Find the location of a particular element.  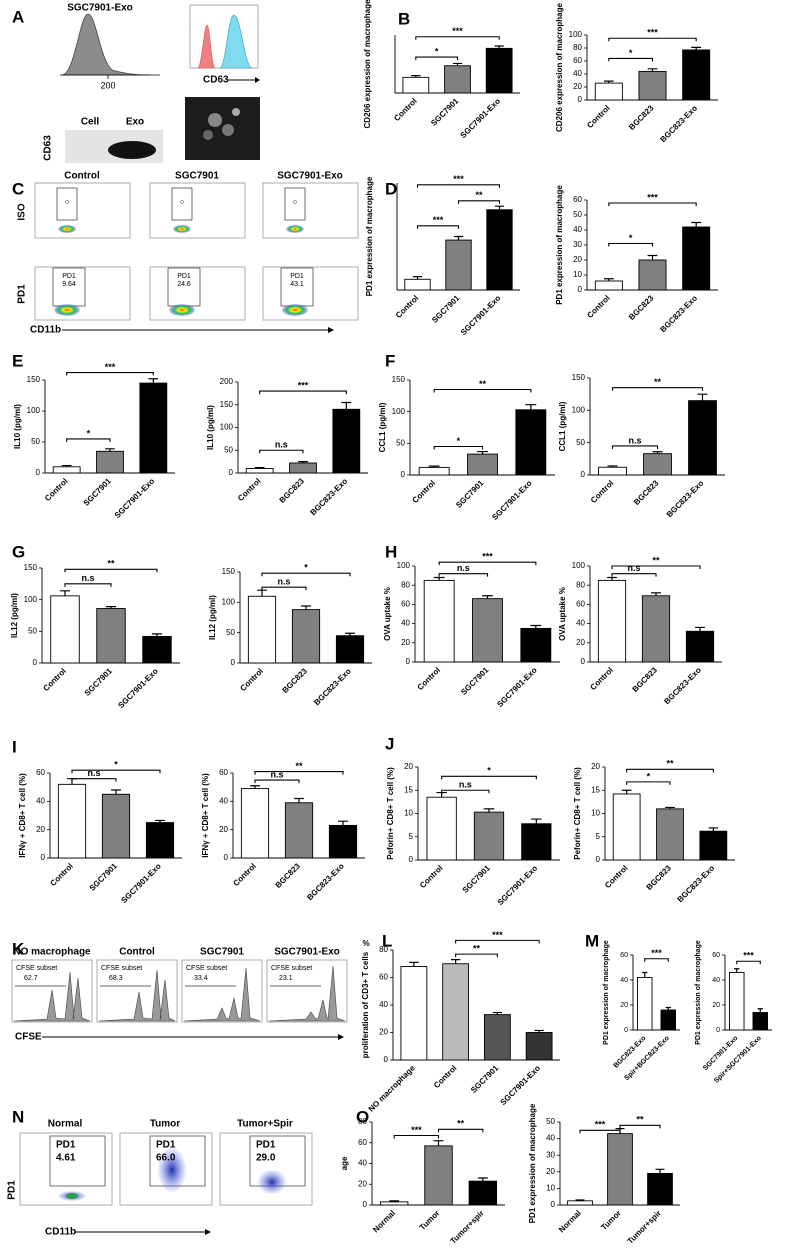

histogram-label: SGC7901-Exo is located at coordinates (100, 8).